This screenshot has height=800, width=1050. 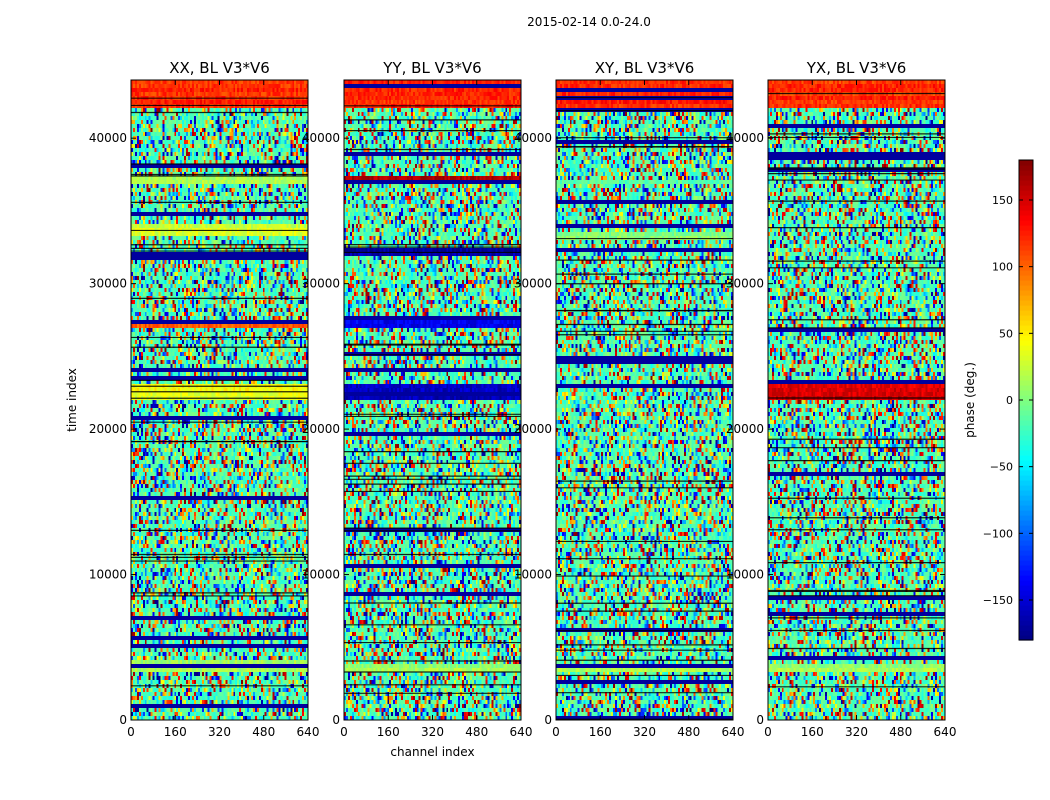 I want to click on x-tick-label: 640, so click(x=733, y=732).